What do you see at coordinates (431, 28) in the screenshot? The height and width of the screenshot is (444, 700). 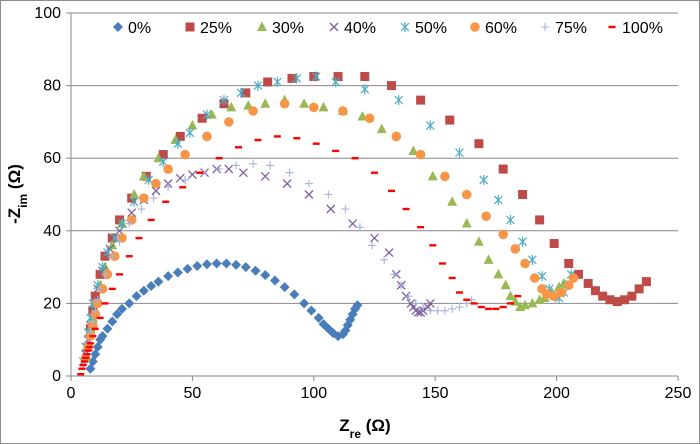 I see `legend-label: 50%` at bounding box center [431, 28].